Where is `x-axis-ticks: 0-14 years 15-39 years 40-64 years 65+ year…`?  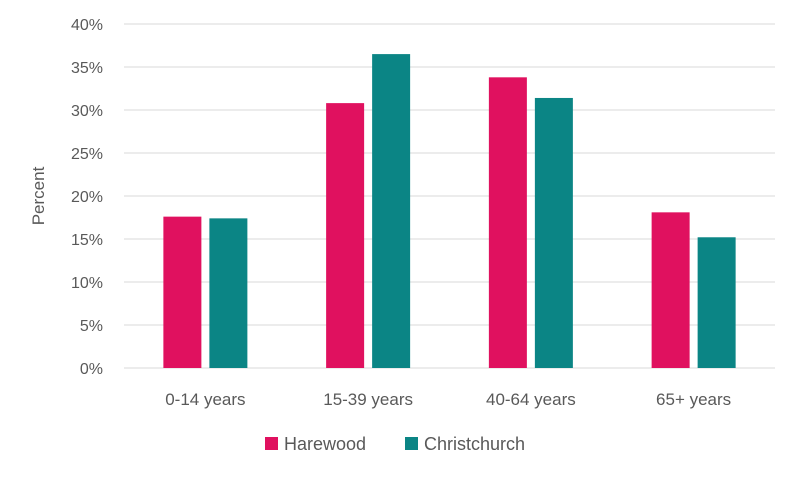 x-axis-ticks: 0-14 years 15-39 years 40-64 years 65+ year… is located at coordinates (448, 399).